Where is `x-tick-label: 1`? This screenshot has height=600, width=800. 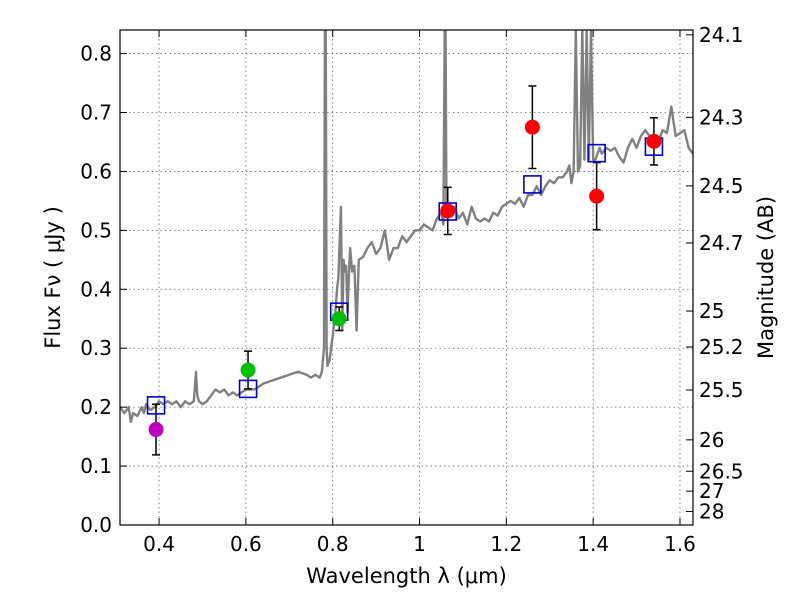
x-tick-label: 1 is located at coordinates (419, 544).